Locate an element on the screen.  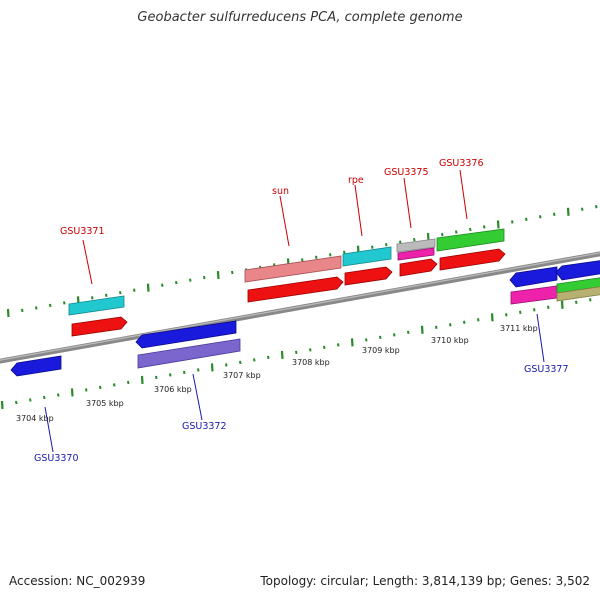
leader-GSU3370 is located at coordinates (49, 429).